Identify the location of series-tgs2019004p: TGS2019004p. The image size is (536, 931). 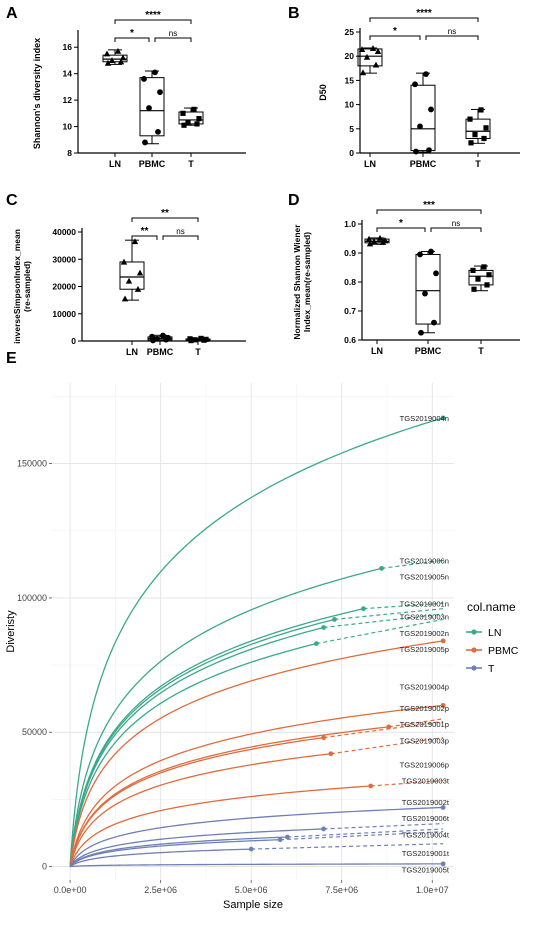
(259, 775).